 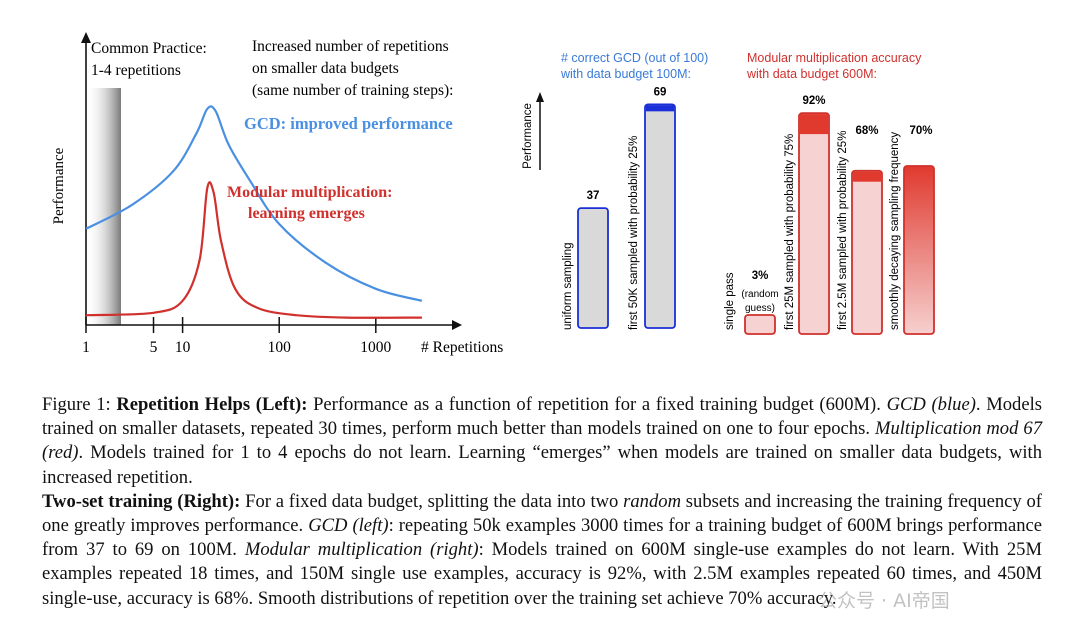 I want to click on random-guess-label-1: (random, so click(x=759, y=294).